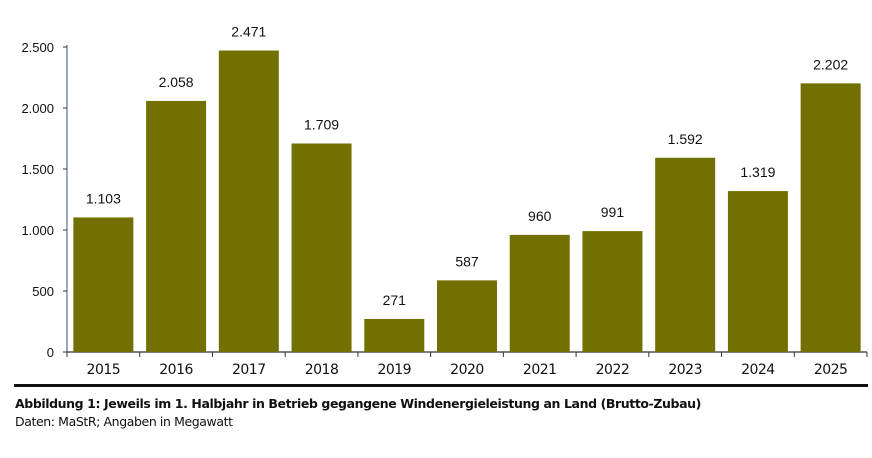 The image size is (872, 458). Describe the element at coordinates (176, 226) in the screenshot. I see `bar-2016` at that location.